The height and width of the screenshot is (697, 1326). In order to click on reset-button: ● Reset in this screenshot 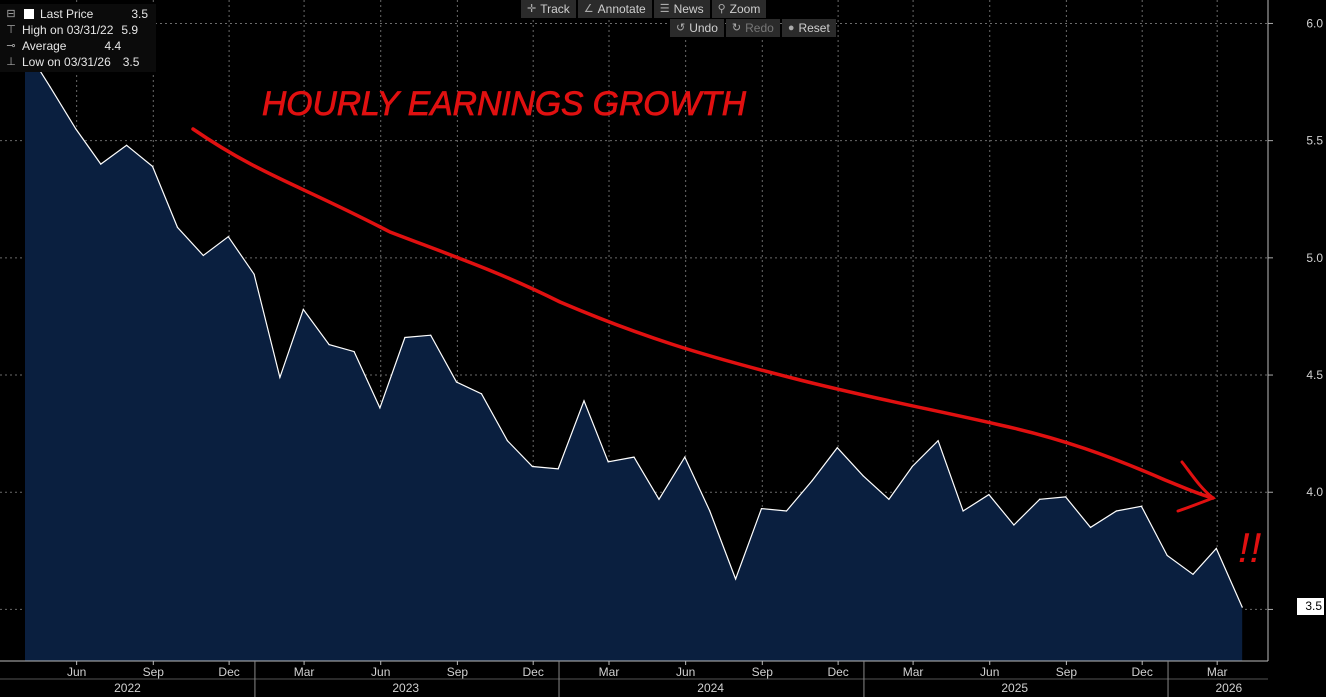, I will do `click(808, 28)`.